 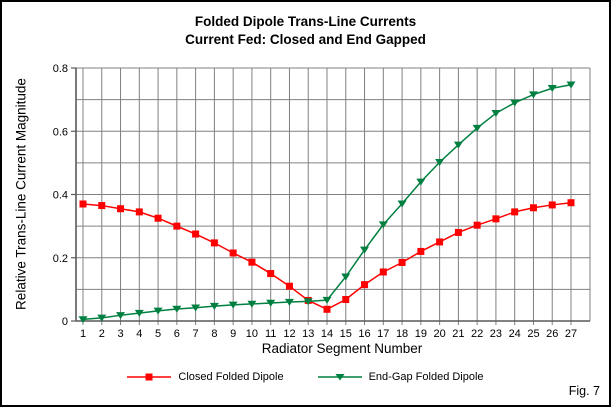 I want to click on x-tick-label: 16, so click(x=364, y=334).